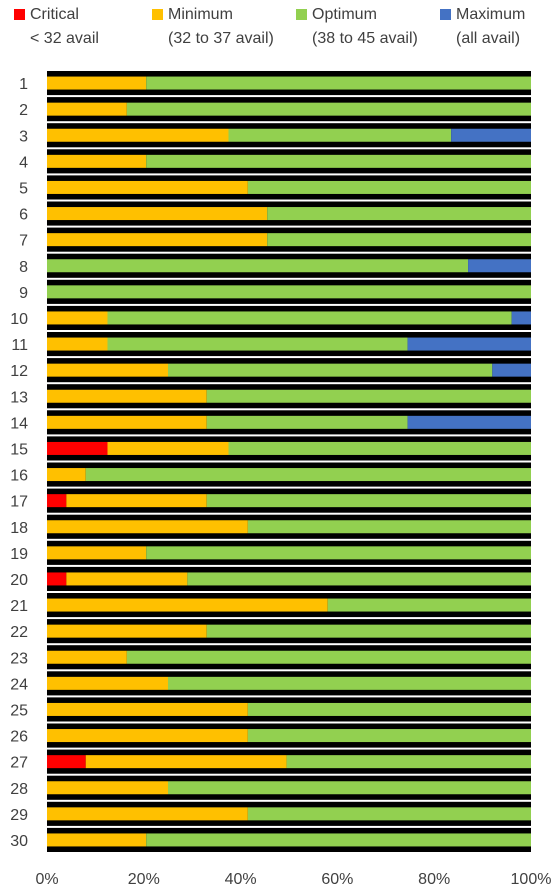 This screenshot has height=888, width=554. I want to click on y-tick-label: 19, so click(19, 554).